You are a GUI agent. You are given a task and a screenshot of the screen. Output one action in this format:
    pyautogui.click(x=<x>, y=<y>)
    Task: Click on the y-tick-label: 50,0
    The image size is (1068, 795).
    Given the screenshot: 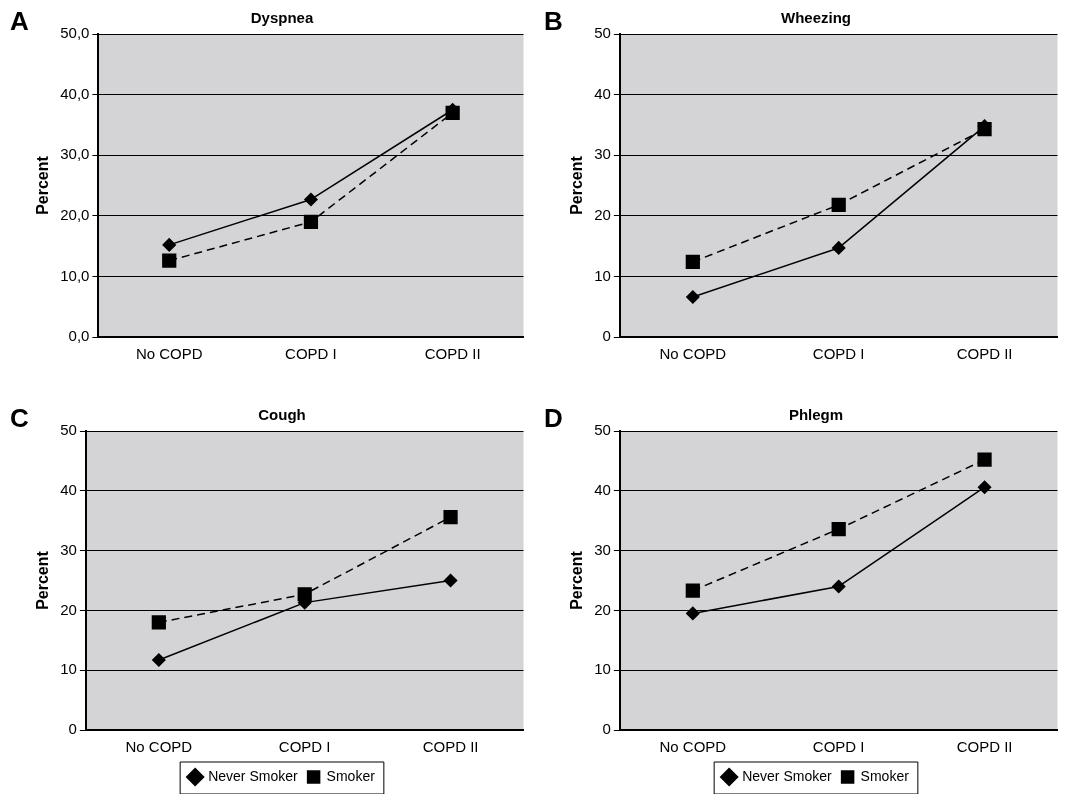 What is the action you would take?
    pyautogui.click(x=75, y=33)
    